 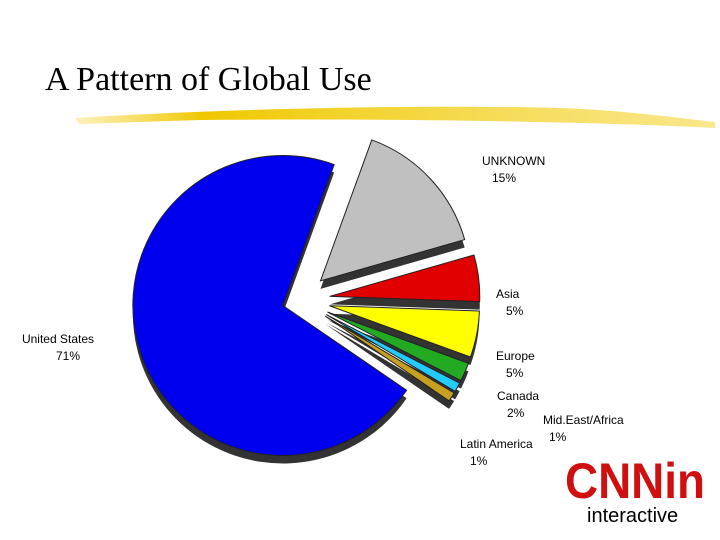 I want to click on logo: CNNin interactive, so click(x=635, y=490).